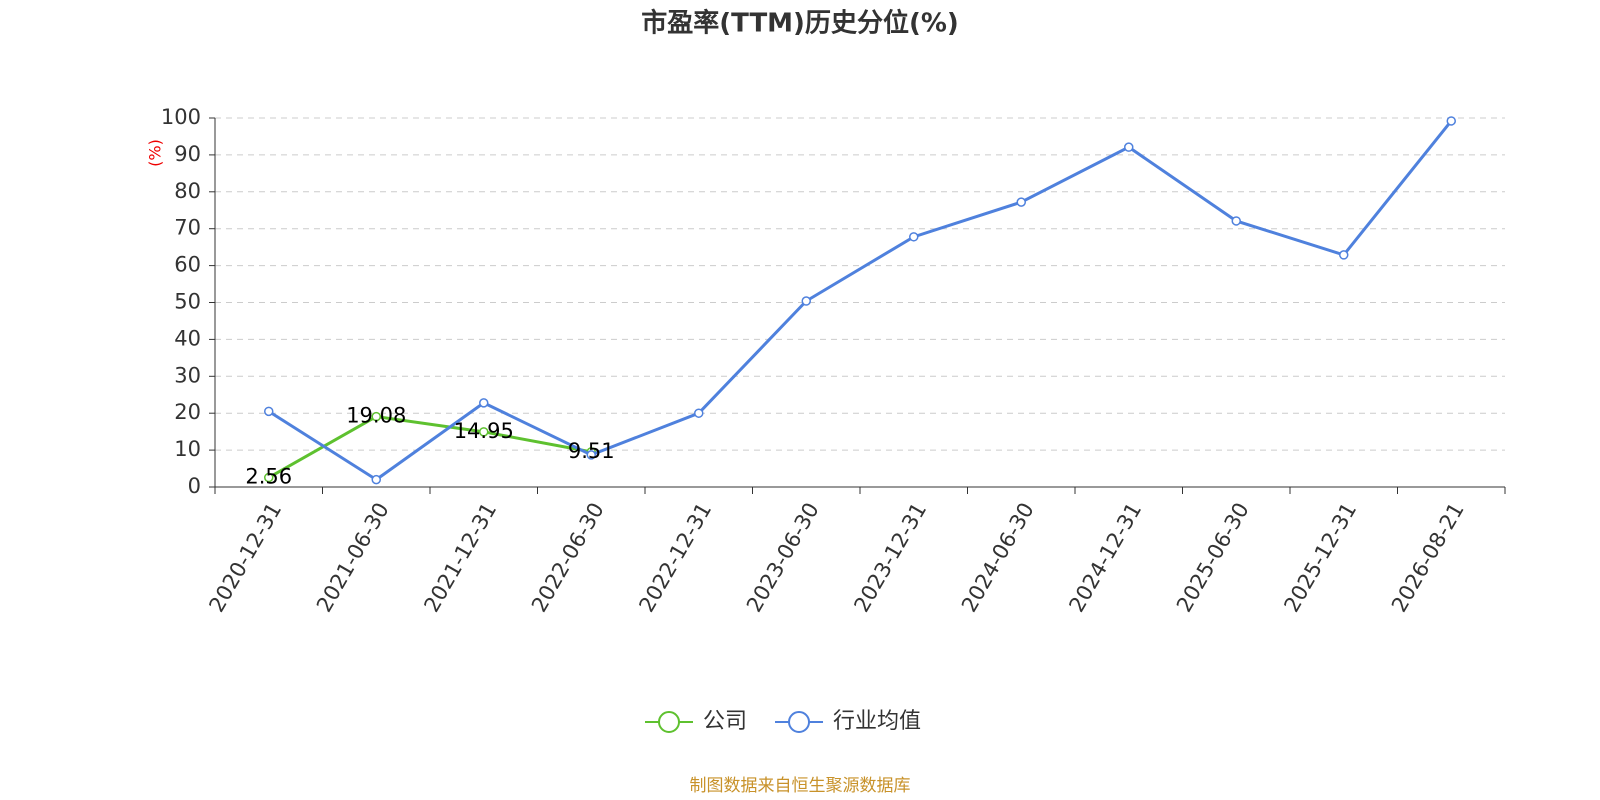  What do you see at coordinates (187, 302) in the screenshot?
I see `y-tick-label: 50` at bounding box center [187, 302].